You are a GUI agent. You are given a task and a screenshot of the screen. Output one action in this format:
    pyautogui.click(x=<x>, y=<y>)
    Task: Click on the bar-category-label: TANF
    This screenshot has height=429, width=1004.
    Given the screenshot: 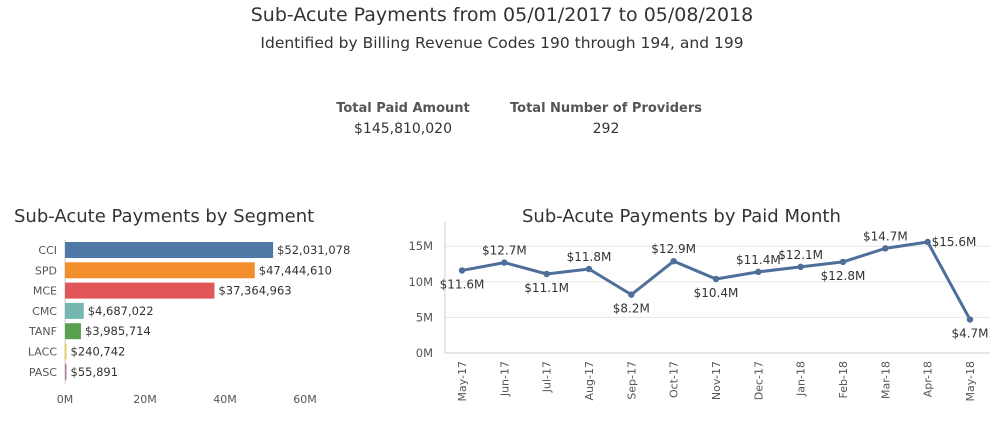 What is the action you would take?
    pyautogui.click(x=42, y=331)
    